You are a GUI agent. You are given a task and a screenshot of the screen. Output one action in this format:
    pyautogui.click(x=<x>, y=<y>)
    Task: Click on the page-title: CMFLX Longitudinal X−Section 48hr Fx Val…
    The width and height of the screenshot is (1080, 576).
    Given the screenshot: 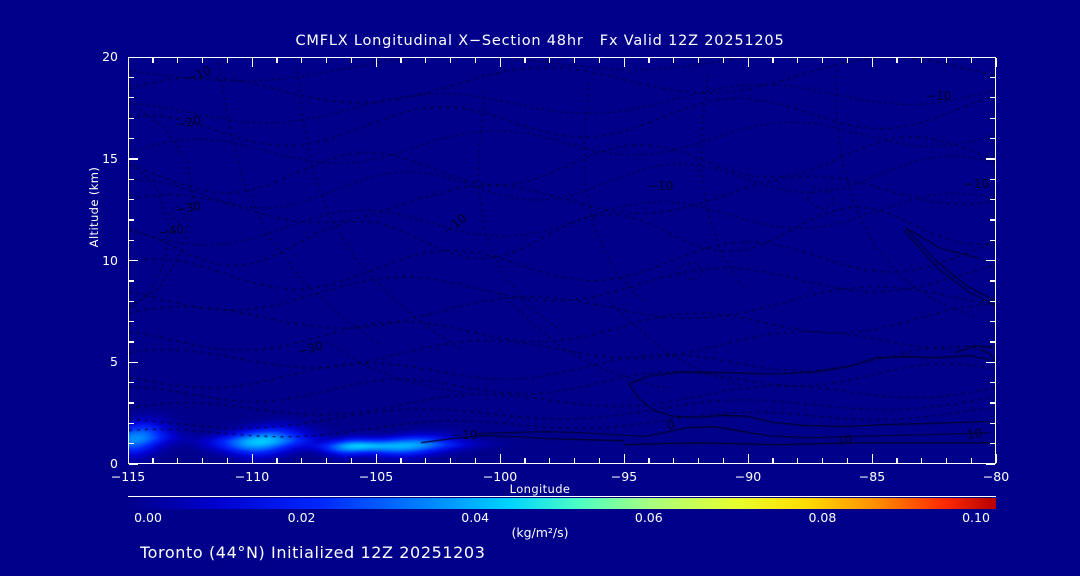 What is the action you would take?
    pyautogui.click(x=540, y=41)
    